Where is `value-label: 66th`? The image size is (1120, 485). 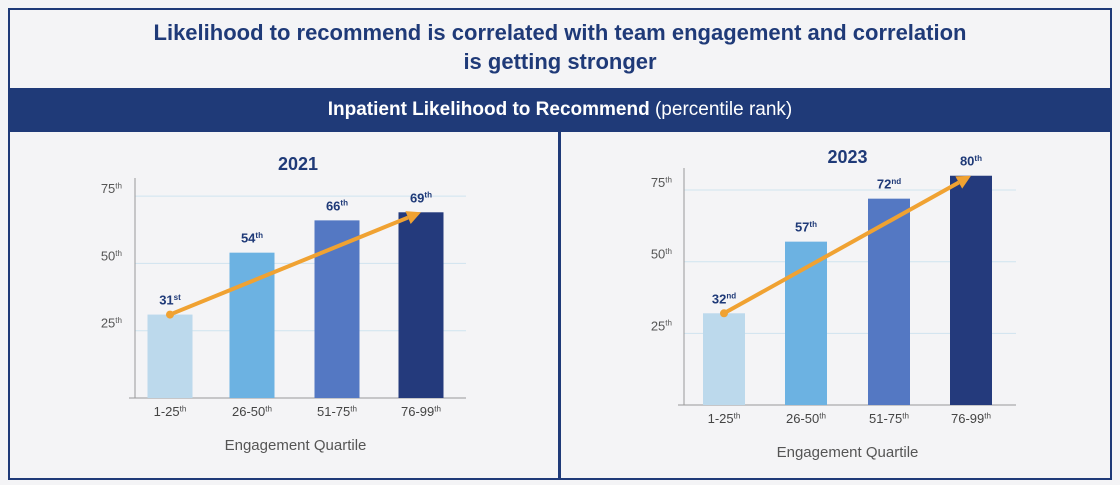
value-label: 66th is located at coordinates (337, 206).